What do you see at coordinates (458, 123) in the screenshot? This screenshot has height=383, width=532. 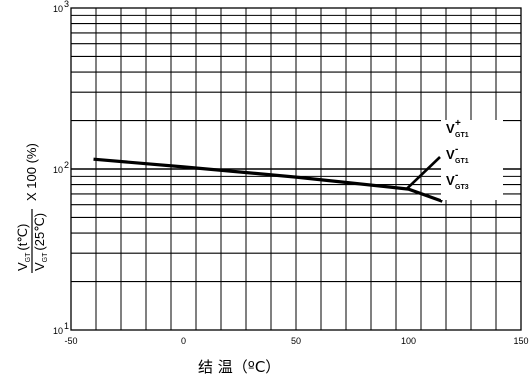 I see `legend-entry-superscript: +` at bounding box center [458, 123].